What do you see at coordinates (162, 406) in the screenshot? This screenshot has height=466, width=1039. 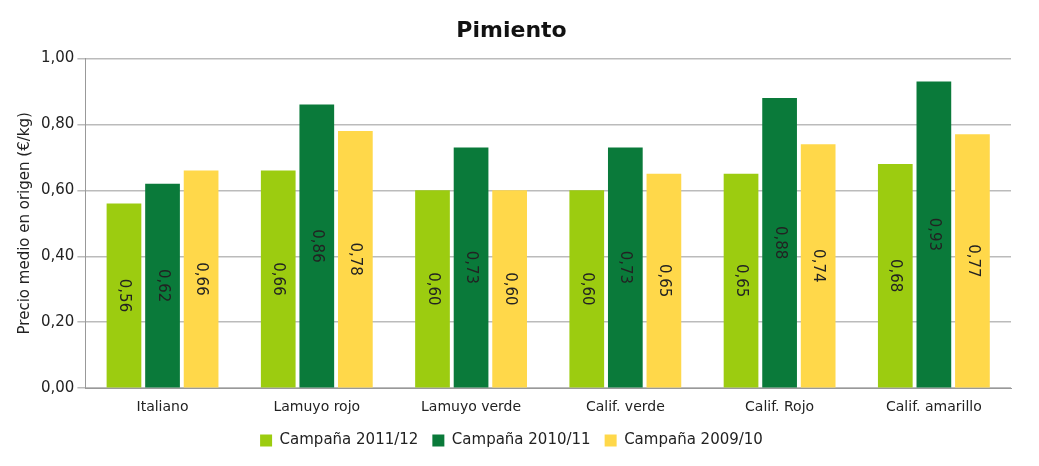 I see `x-tick-label: Italiano` at bounding box center [162, 406].